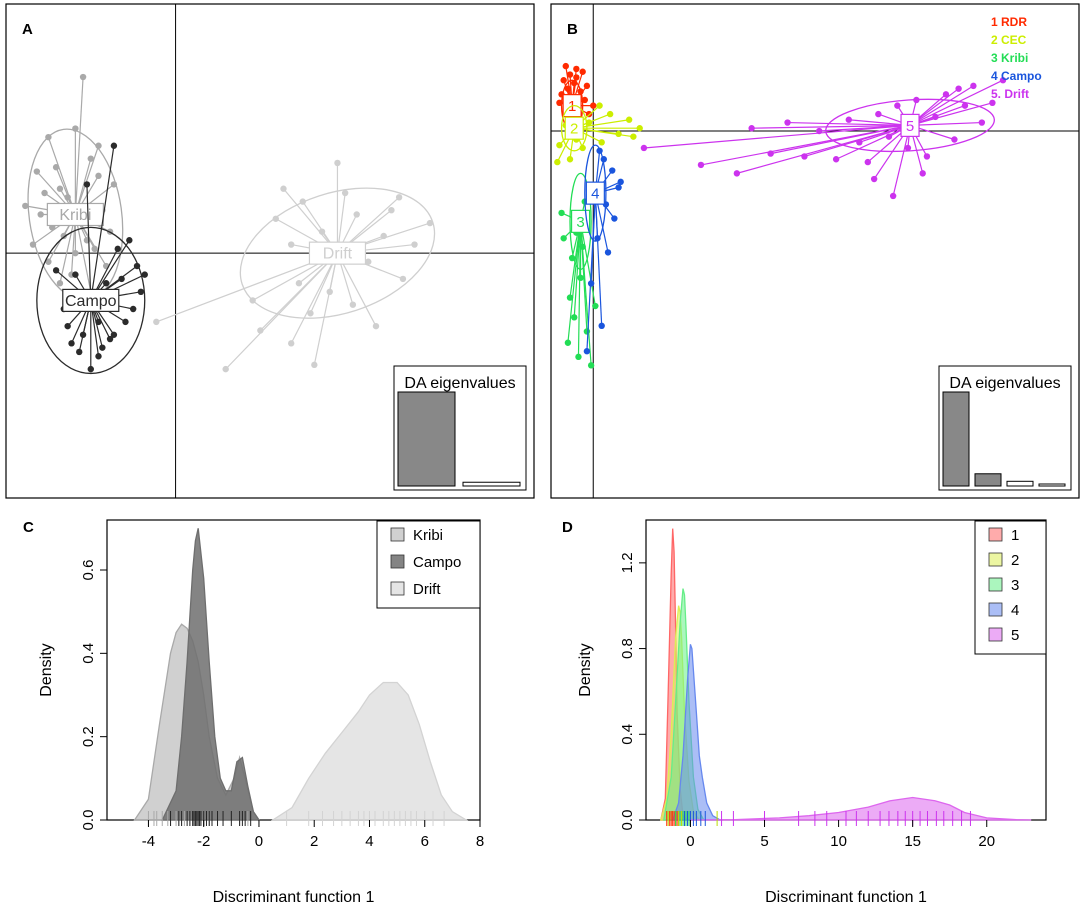 This screenshot has width=1084, height=912. I want to click on x-tick-label: 4, so click(369, 841).